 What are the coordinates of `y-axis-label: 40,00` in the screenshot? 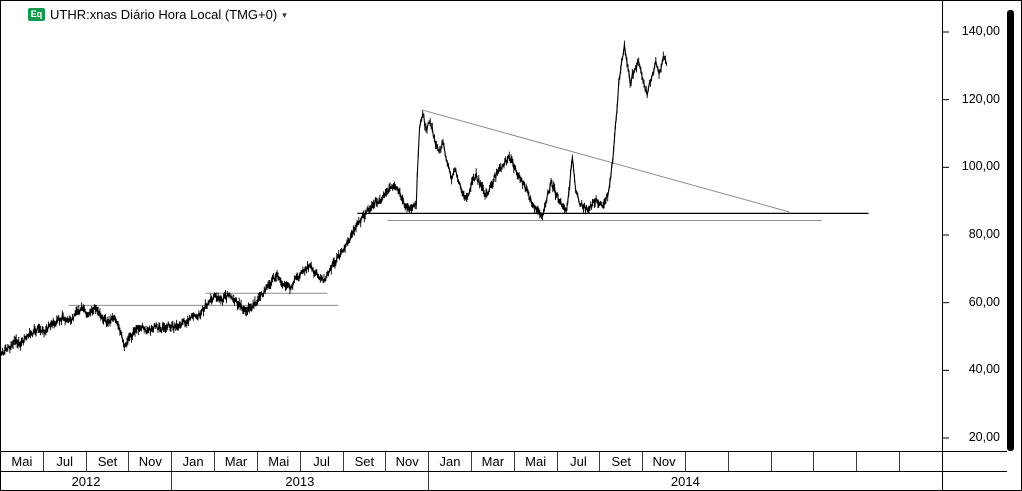 It's located at (984, 369).